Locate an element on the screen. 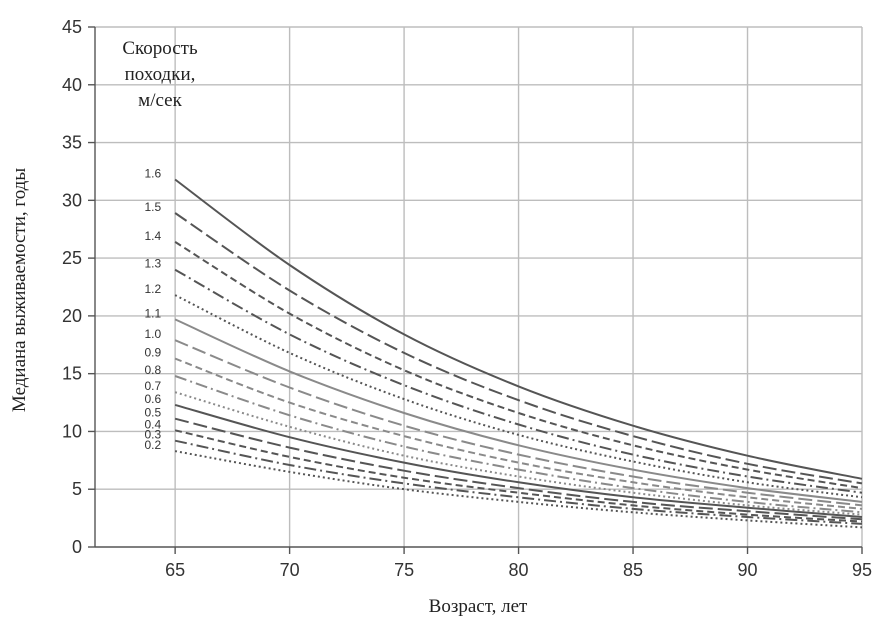  series-label-0-4: 0.4 is located at coordinates (152, 424).